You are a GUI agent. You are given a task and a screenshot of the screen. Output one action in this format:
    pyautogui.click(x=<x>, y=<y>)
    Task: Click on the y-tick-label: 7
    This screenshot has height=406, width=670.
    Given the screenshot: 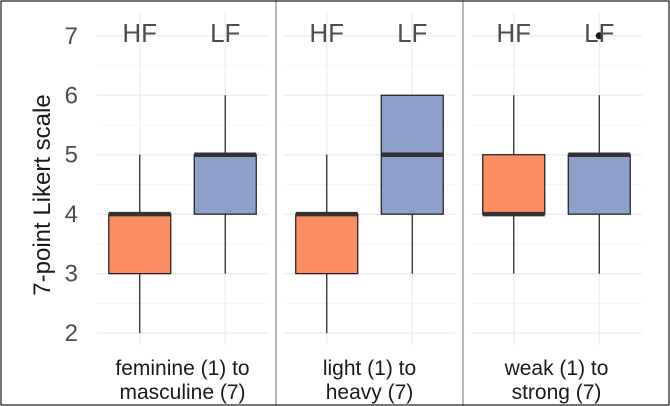 What is the action you would take?
    pyautogui.click(x=71, y=36)
    